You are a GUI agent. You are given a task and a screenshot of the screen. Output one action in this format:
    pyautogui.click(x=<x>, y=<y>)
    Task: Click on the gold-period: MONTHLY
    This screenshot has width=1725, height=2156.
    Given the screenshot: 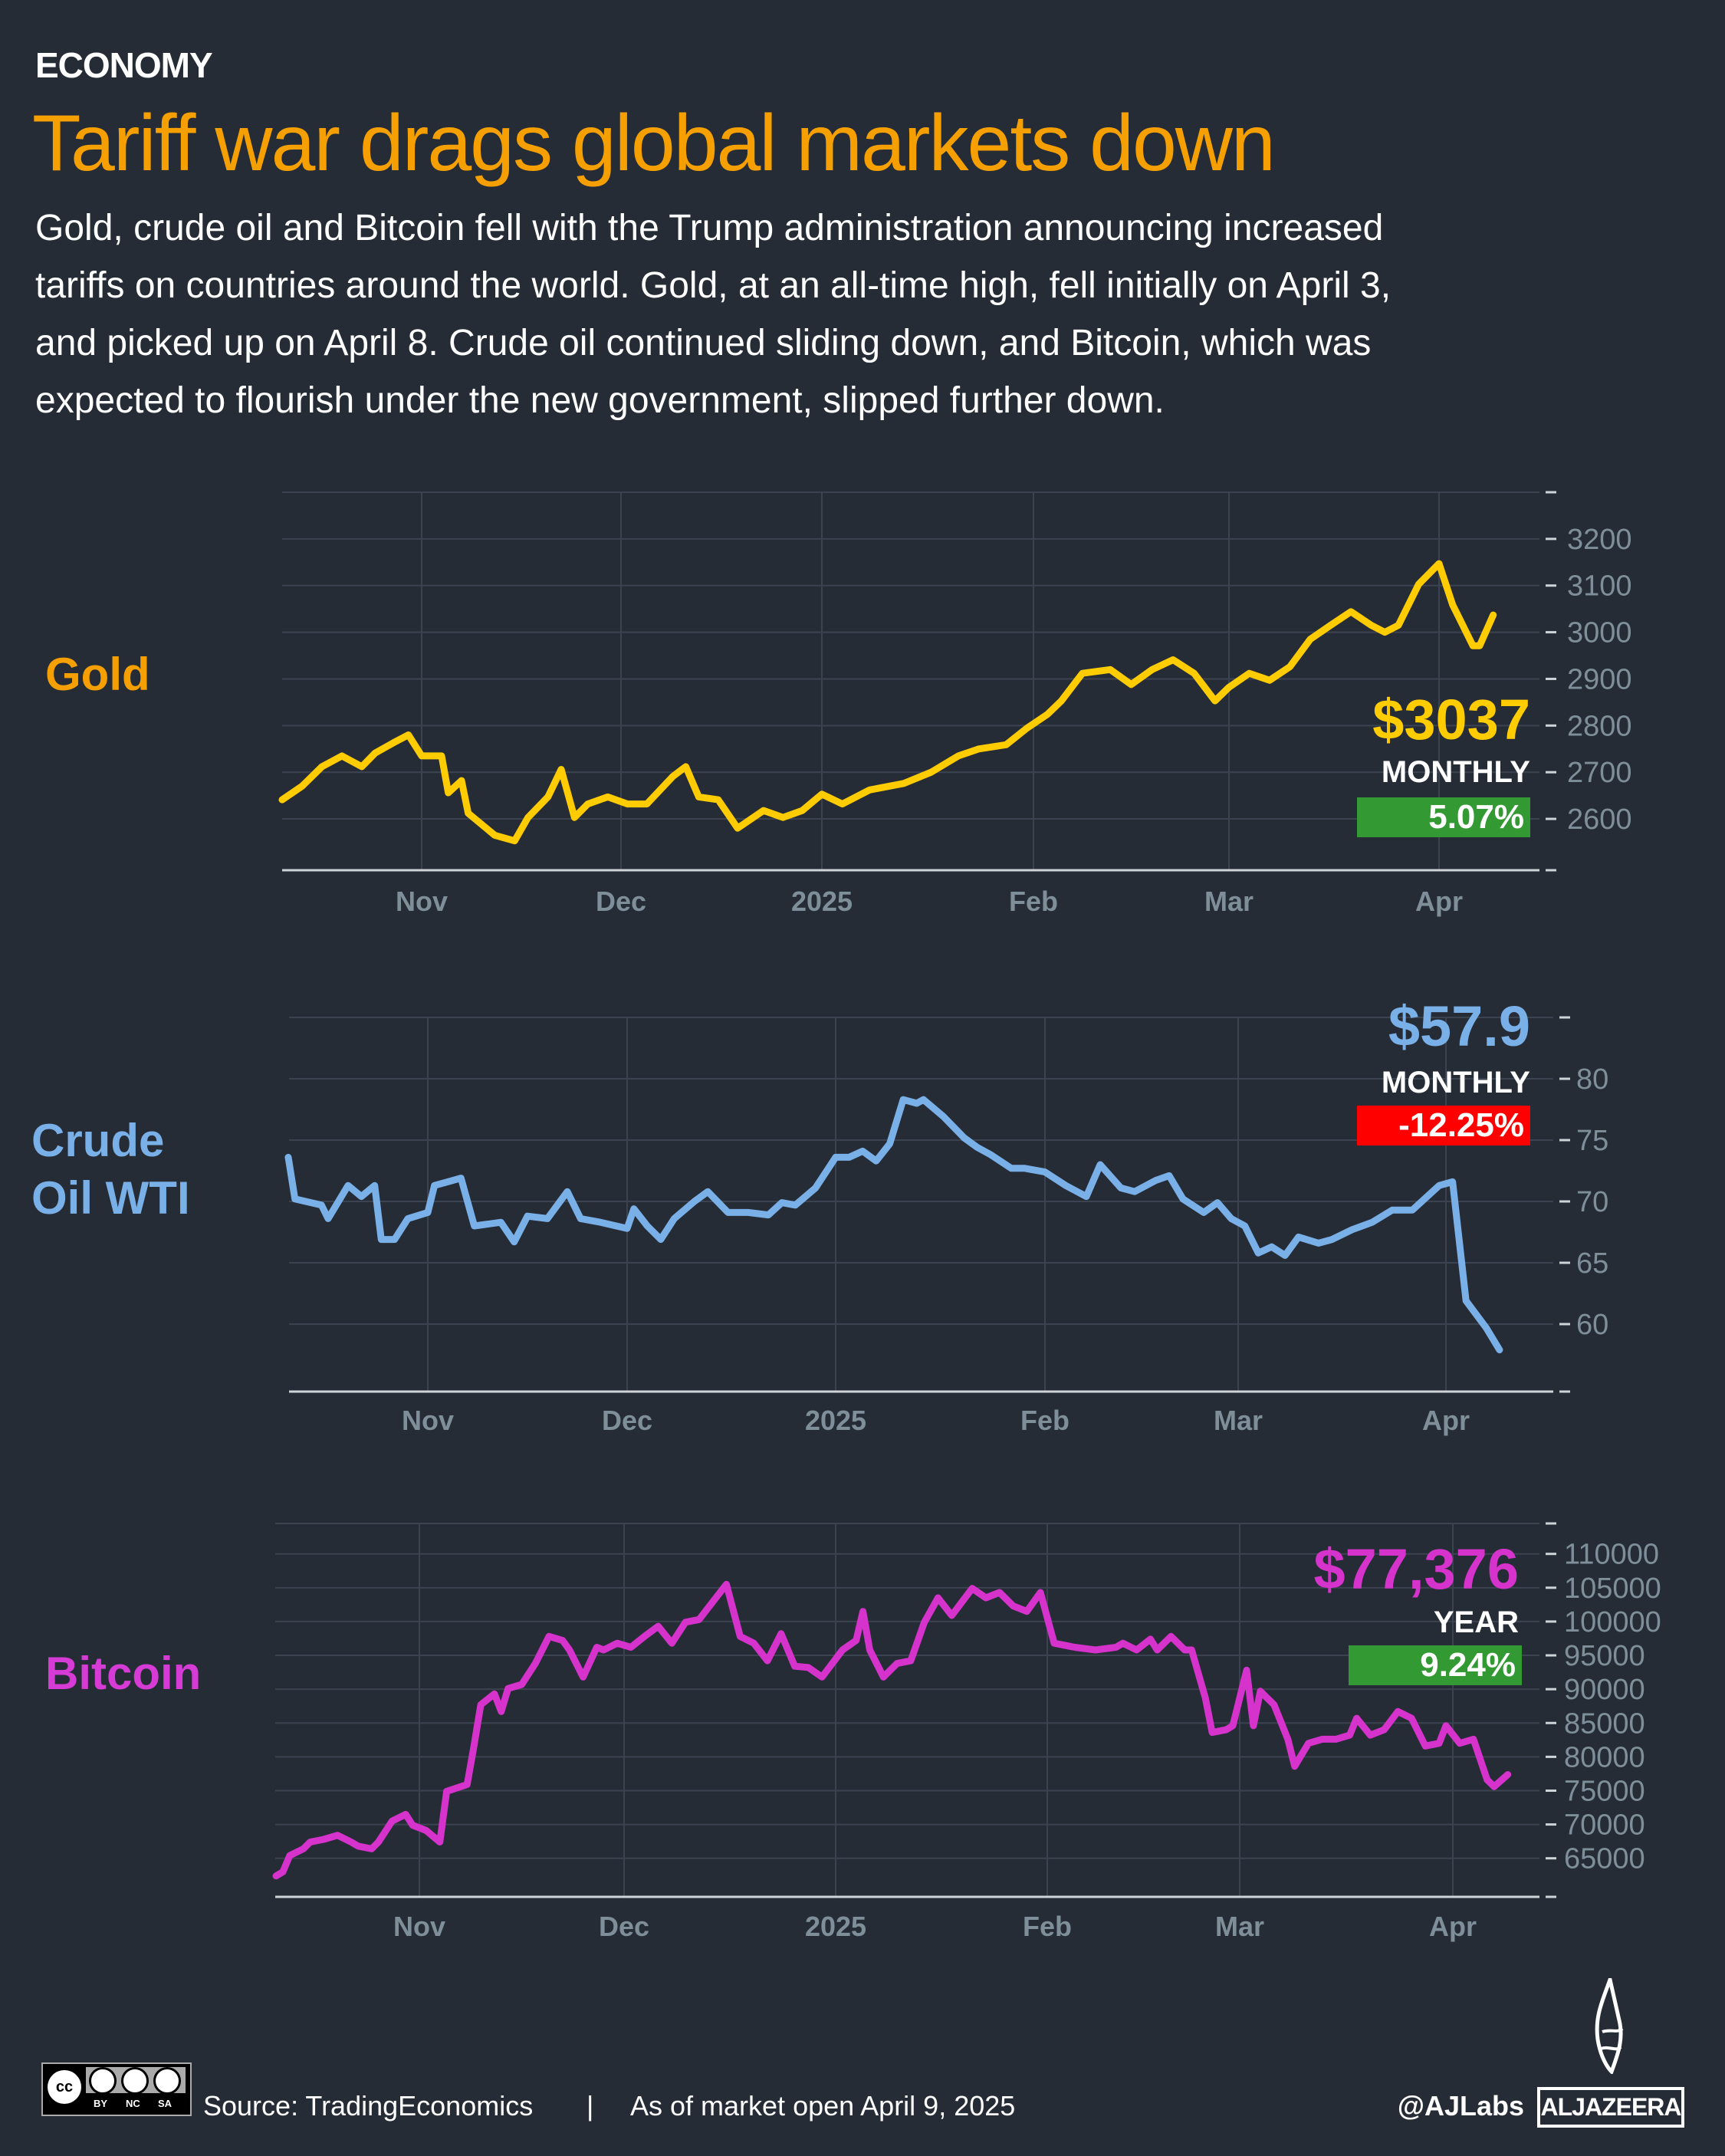 What is the action you would take?
    pyautogui.click(x=1456, y=772)
    